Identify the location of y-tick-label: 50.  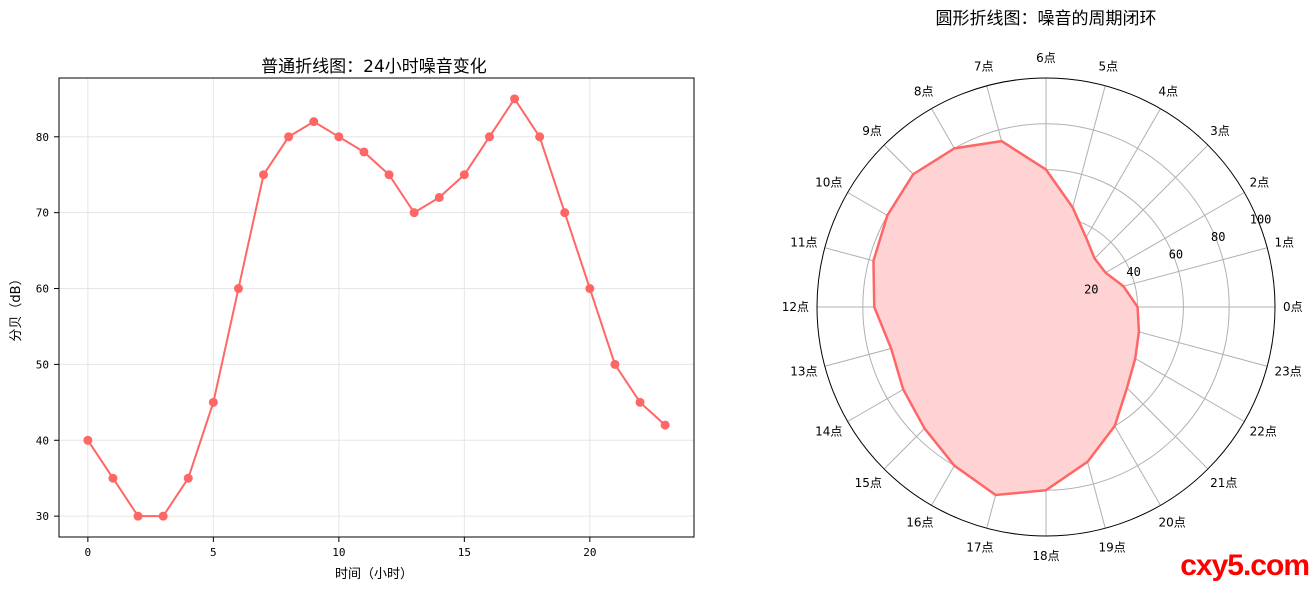
(42, 364).